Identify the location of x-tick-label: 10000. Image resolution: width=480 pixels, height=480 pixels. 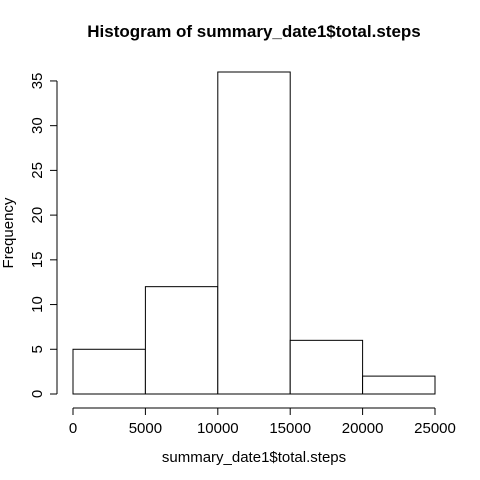
(218, 428).